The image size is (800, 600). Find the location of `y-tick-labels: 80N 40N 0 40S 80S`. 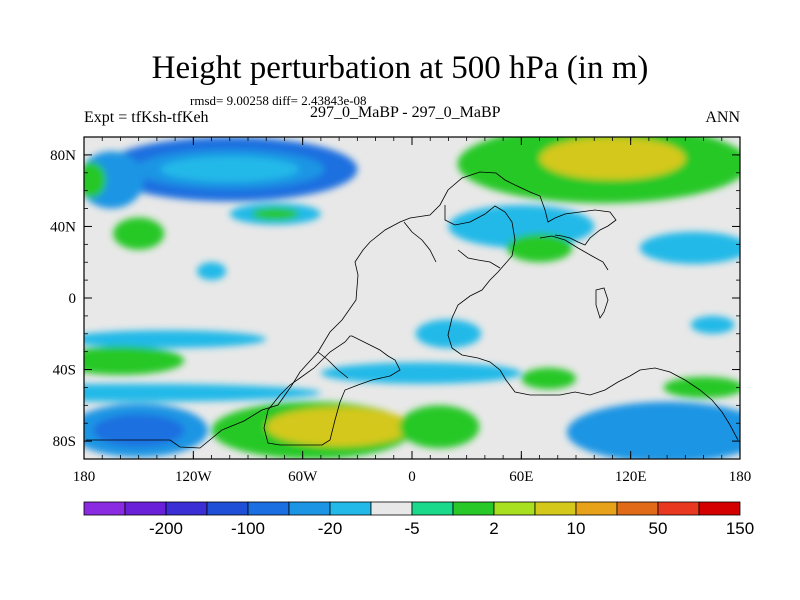

y-tick-labels: 80N 40N 0 40S 80S is located at coordinates (63, 299).